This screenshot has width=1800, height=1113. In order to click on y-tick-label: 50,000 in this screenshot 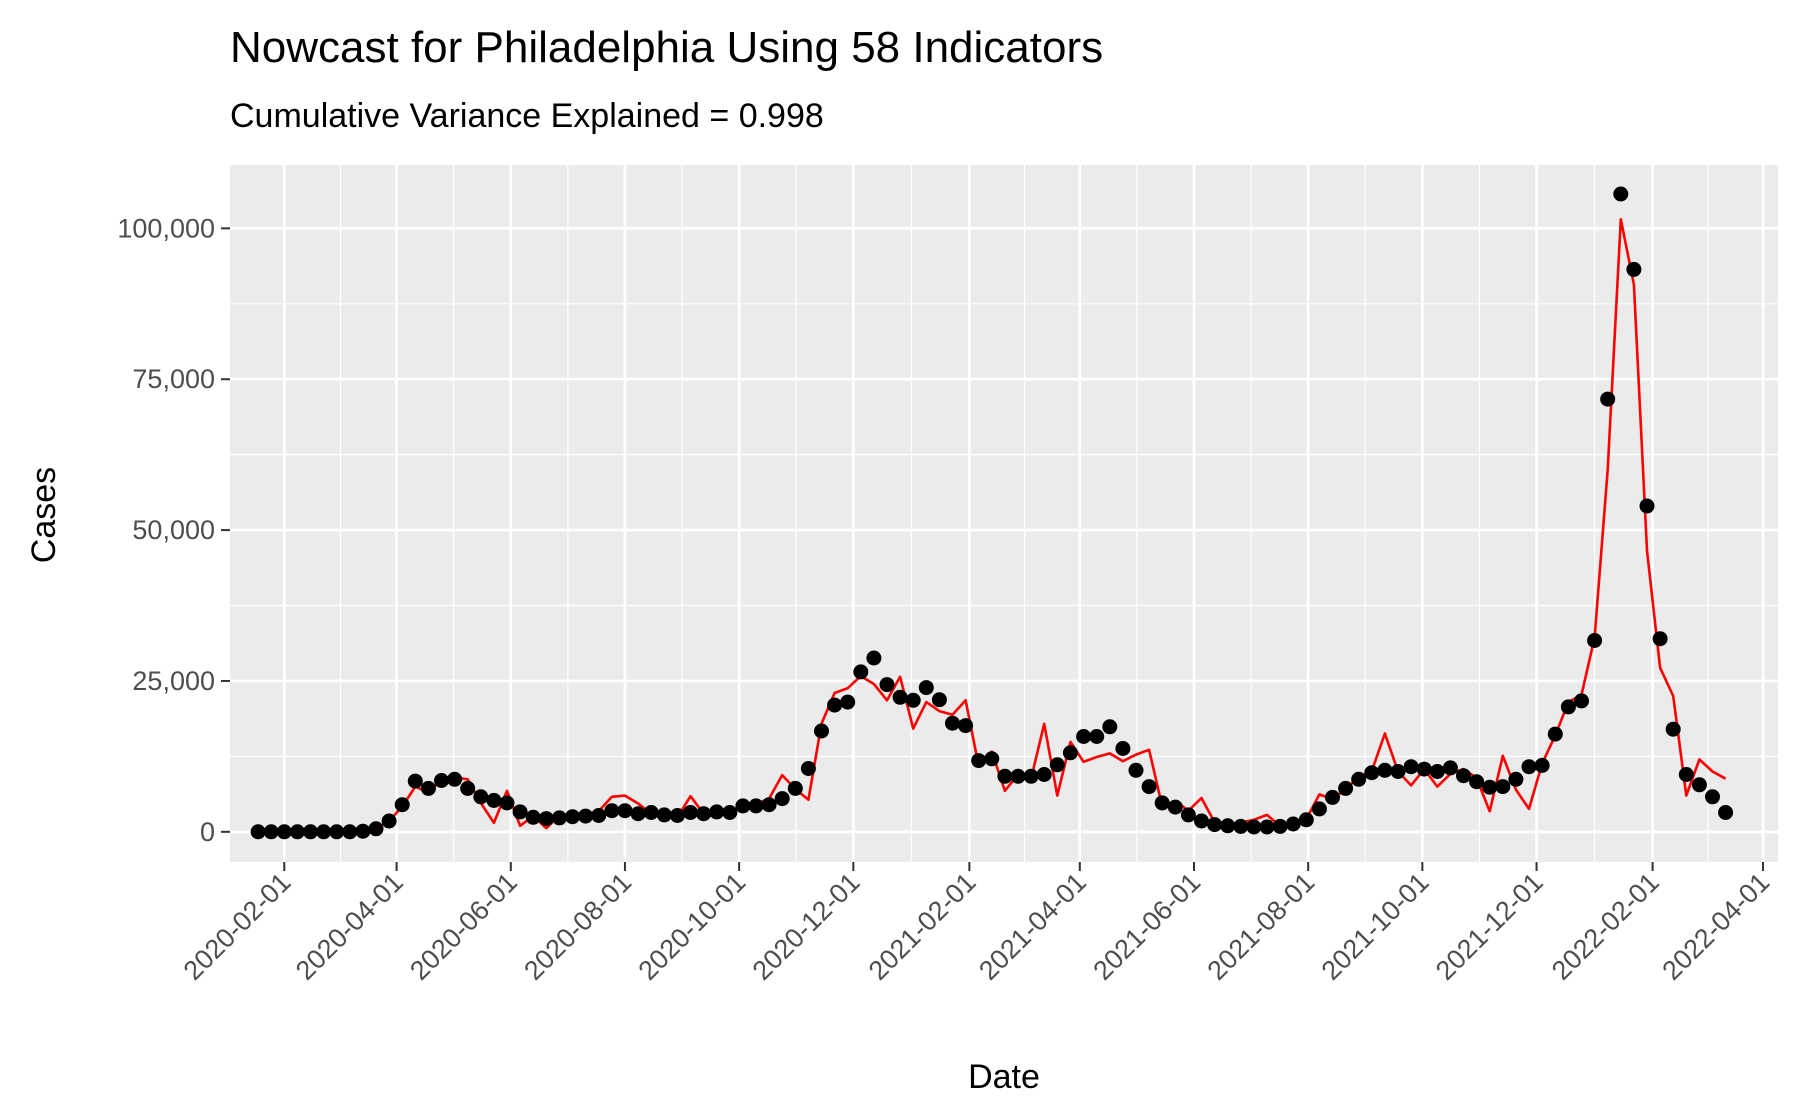, I will do `click(173, 530)`.